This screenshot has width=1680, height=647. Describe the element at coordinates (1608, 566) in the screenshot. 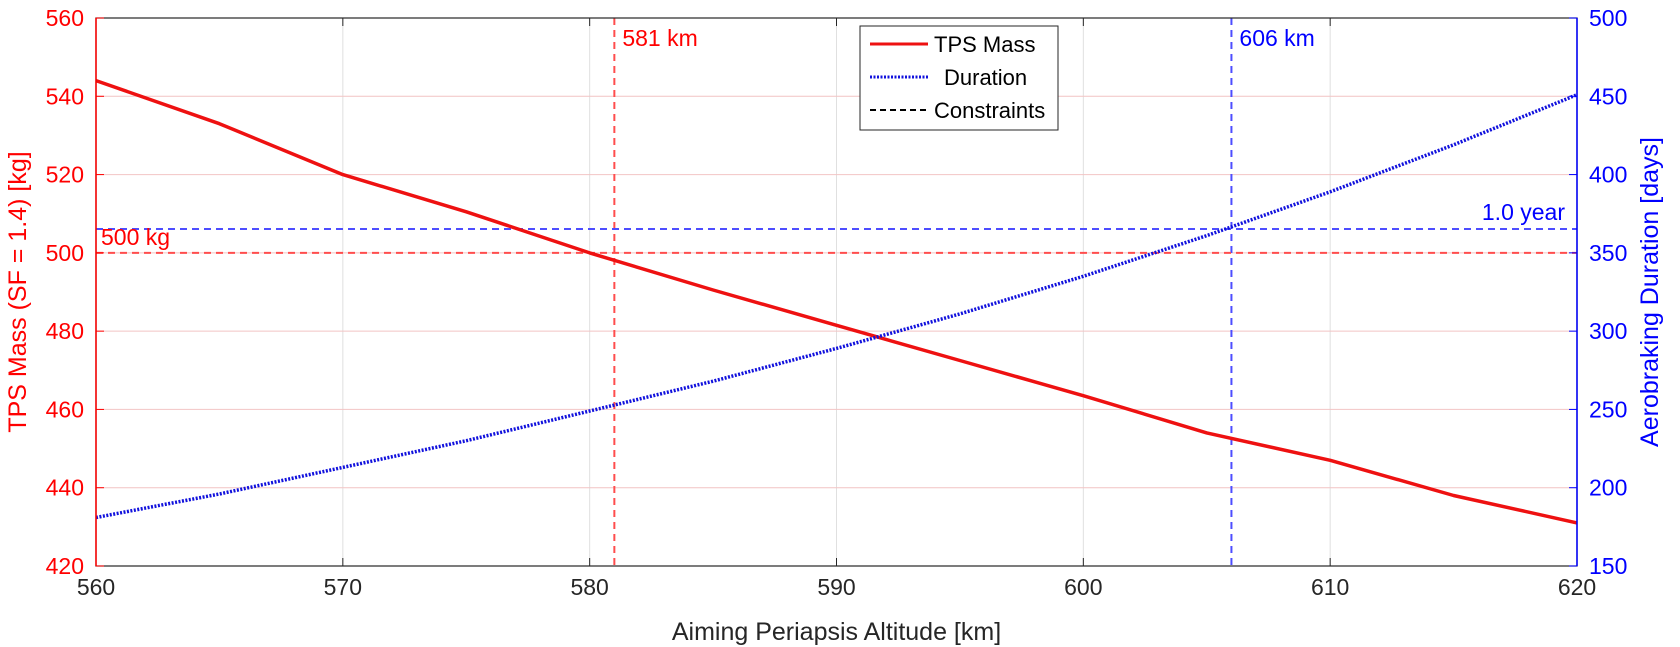

I see `y-right-tick-label: 150` at that location.